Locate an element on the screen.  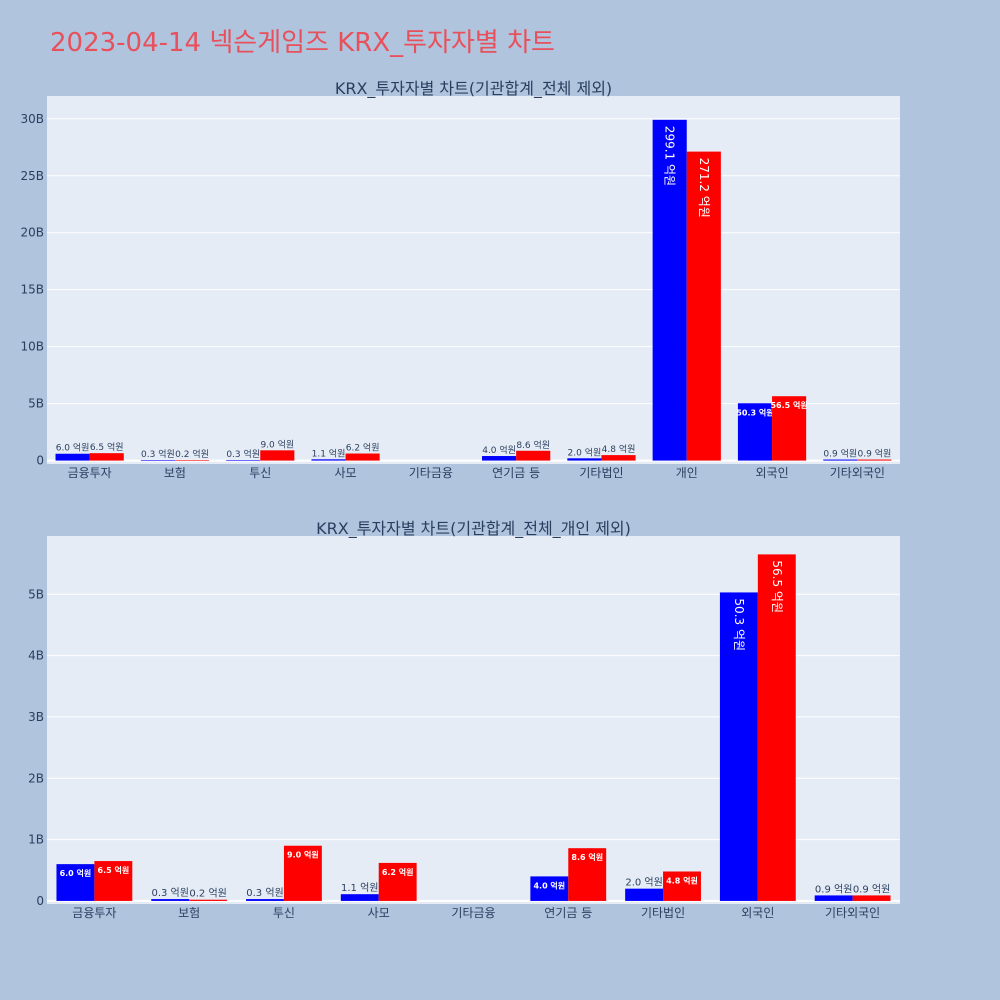
data-label: 0.2 억원 is located at coordinates (192, 454).